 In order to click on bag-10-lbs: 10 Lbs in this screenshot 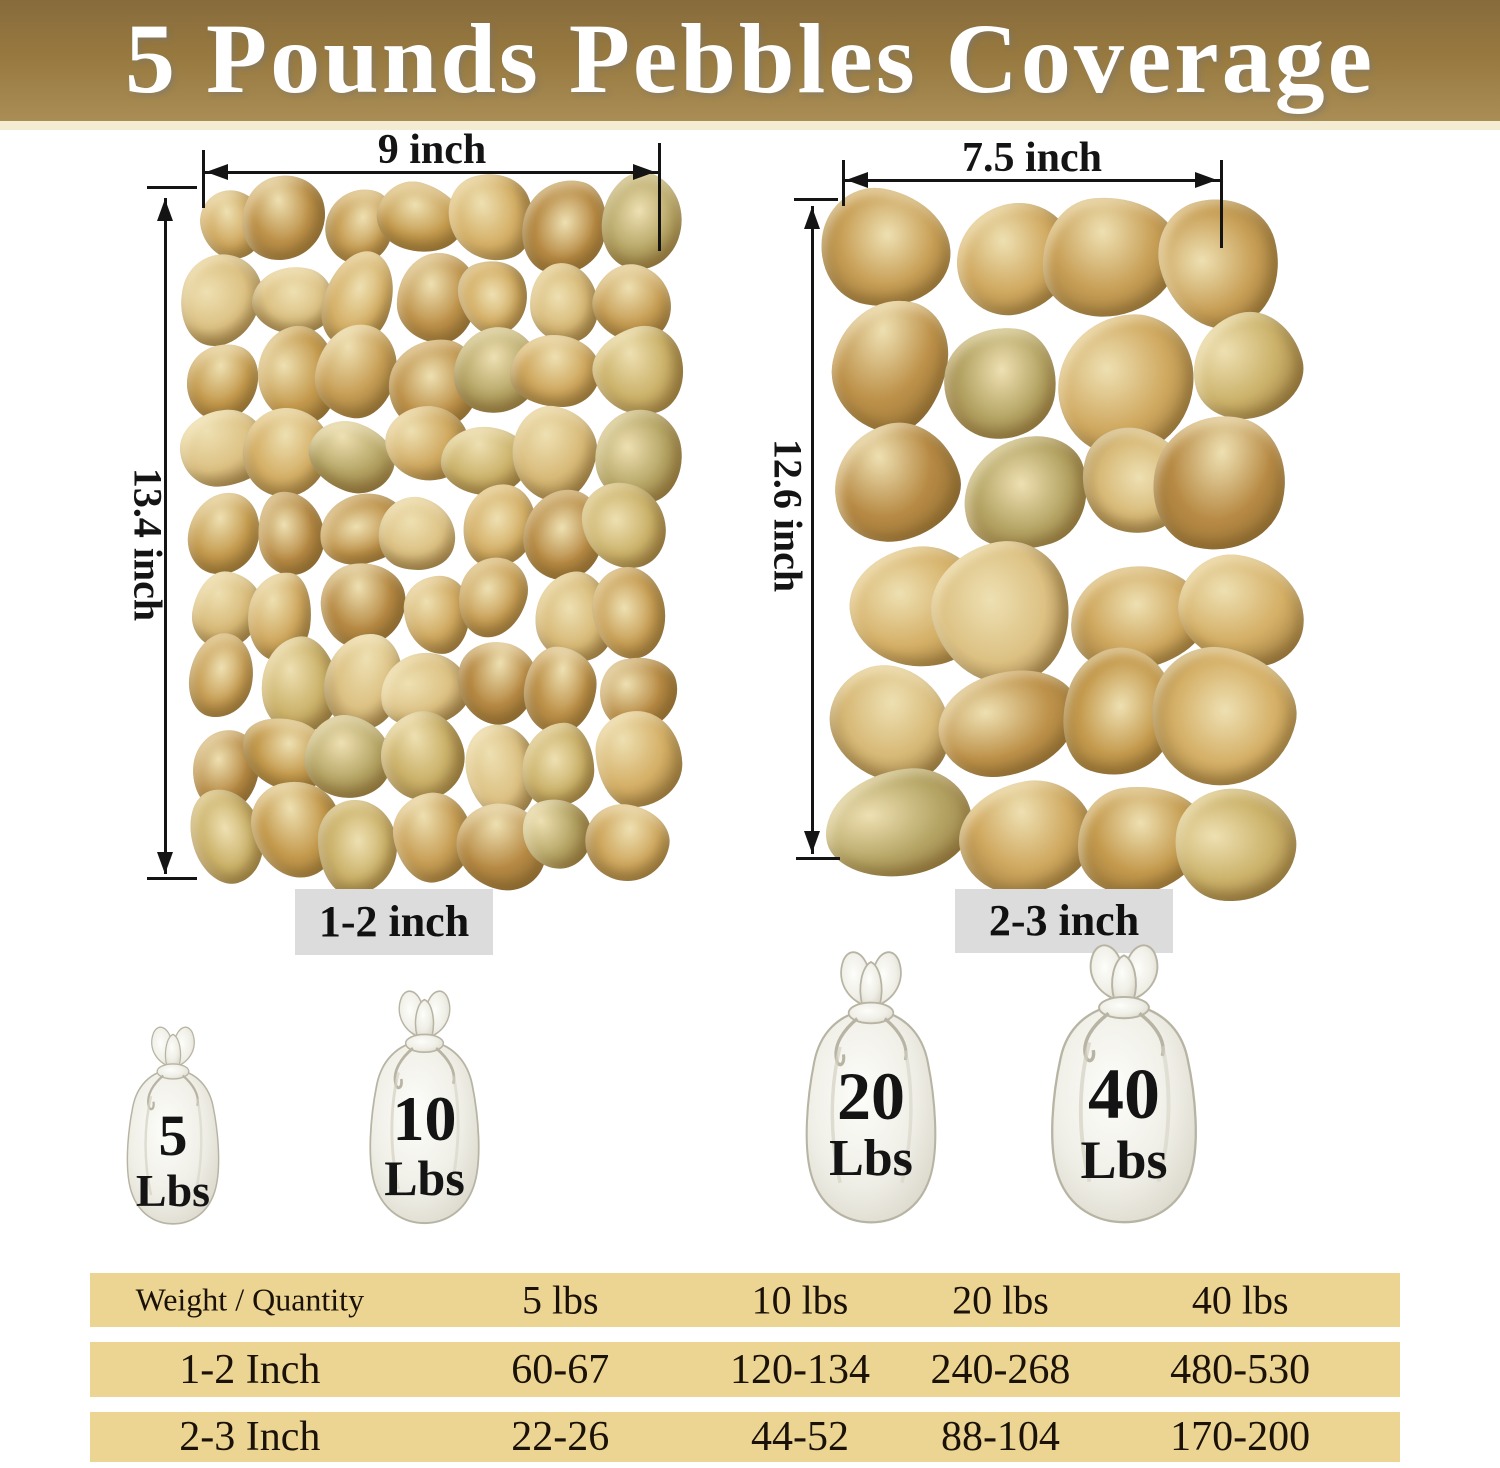, I will do `click(424, 1106)`.